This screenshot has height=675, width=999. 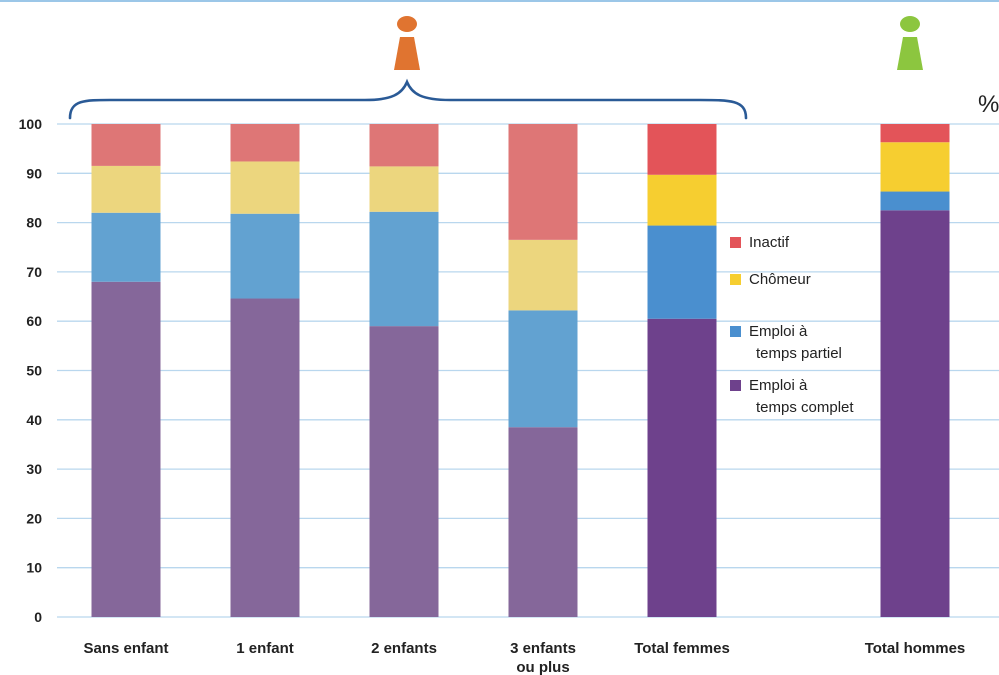 I want to click on male-figure-icon, so click(x=910, y=43).